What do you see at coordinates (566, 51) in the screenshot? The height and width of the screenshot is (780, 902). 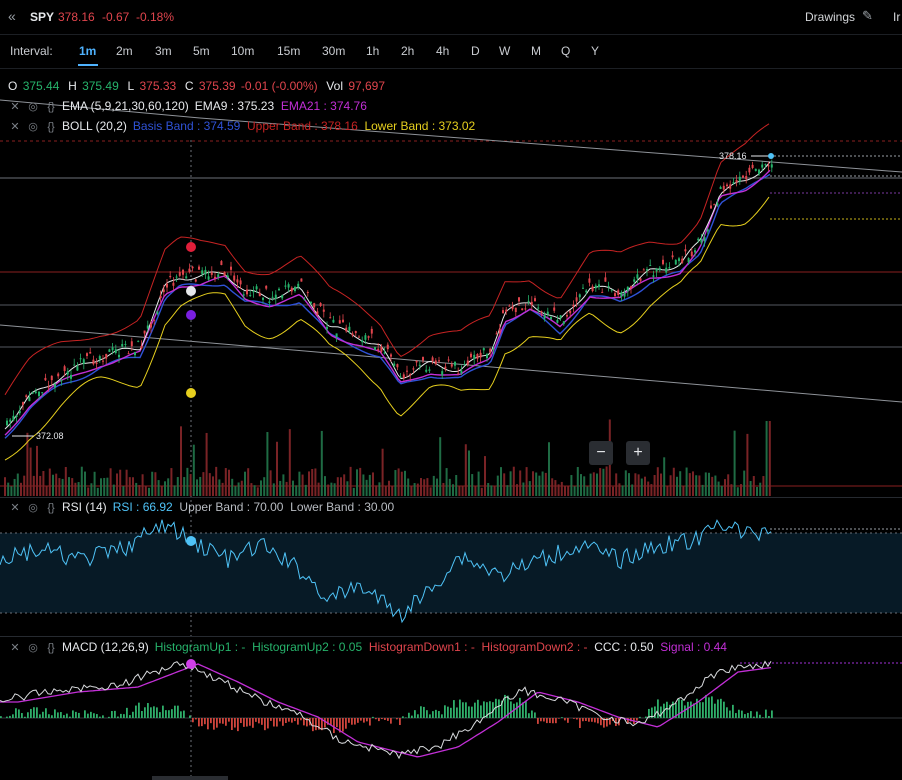 I see `interval-q: Q` at bounding box center [566, 51].